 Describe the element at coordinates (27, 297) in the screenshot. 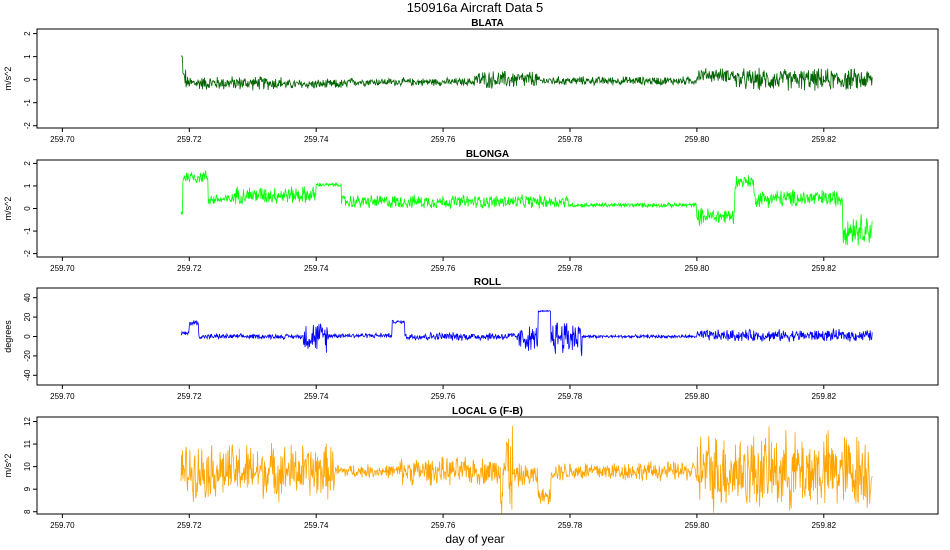

I see `y-tick-label: 40` at that location.